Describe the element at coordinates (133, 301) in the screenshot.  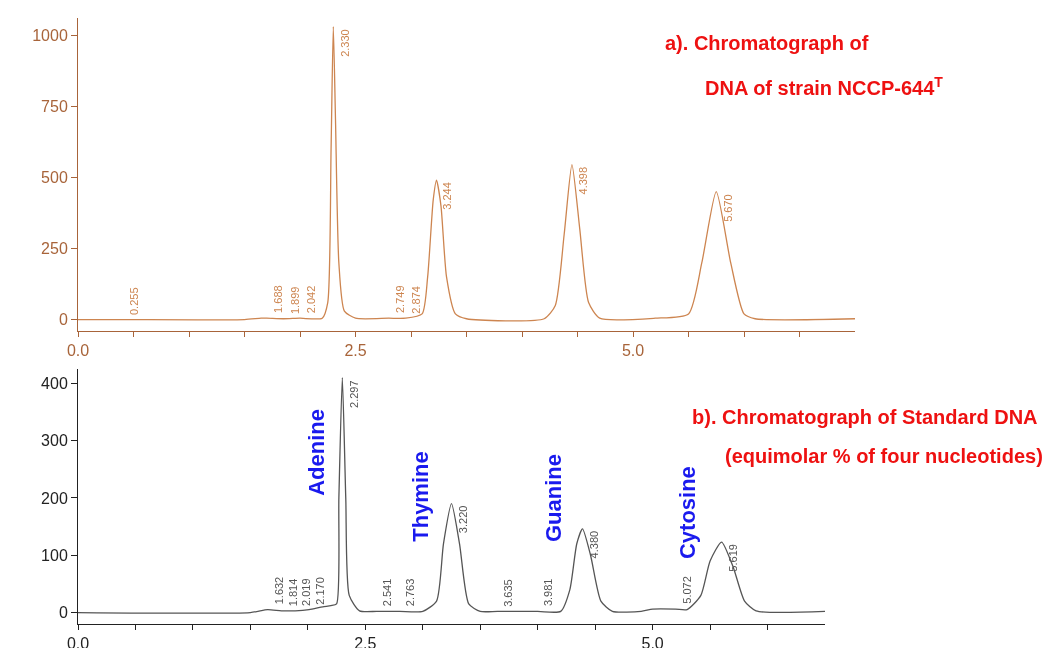
I see `annotation: 0.255` at that location.